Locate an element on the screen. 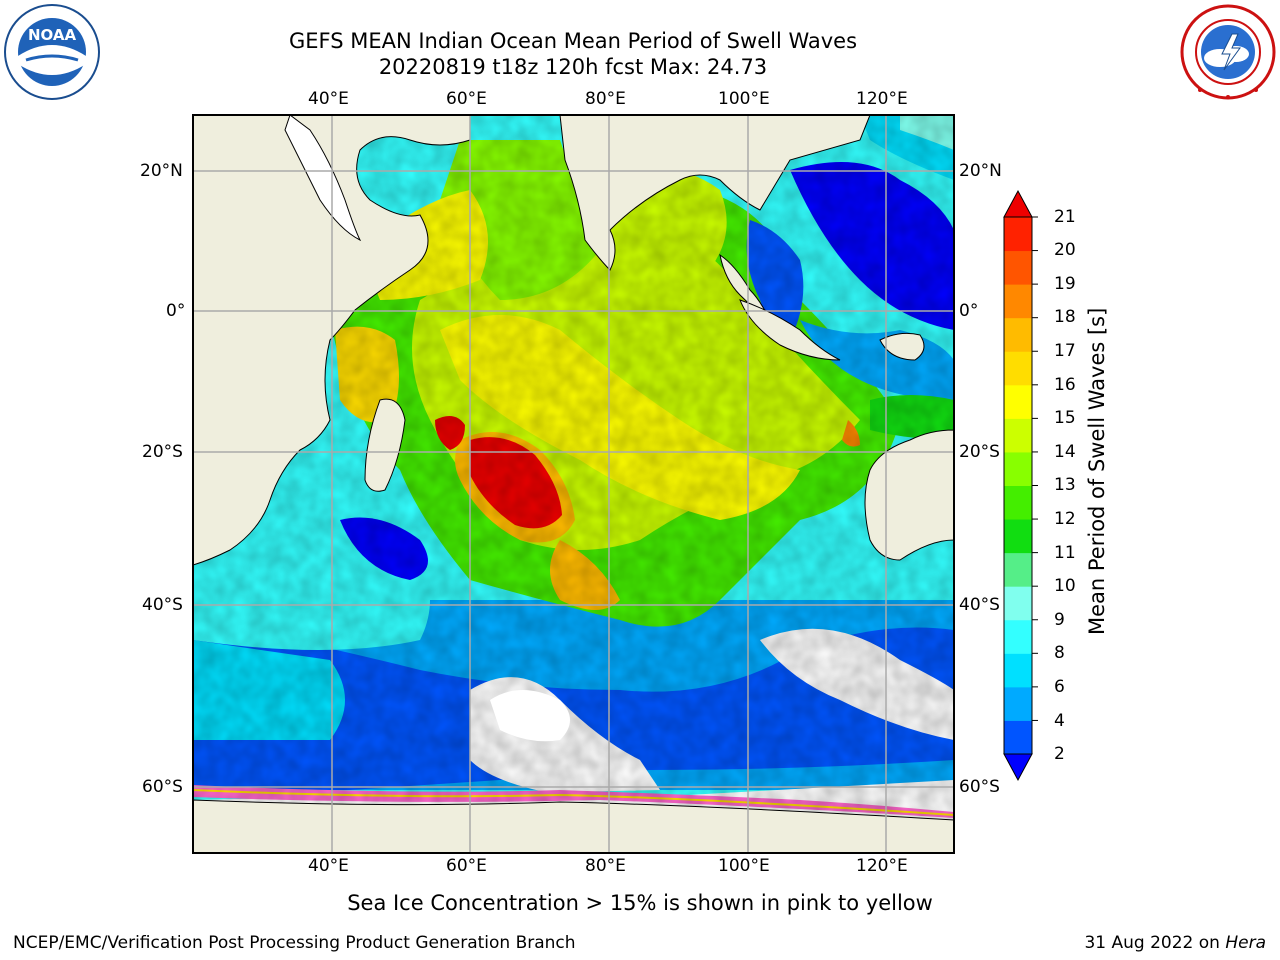 The width and height of the screenshot is (1280, 960). sumatra-java is located at coordinates (790, 330).